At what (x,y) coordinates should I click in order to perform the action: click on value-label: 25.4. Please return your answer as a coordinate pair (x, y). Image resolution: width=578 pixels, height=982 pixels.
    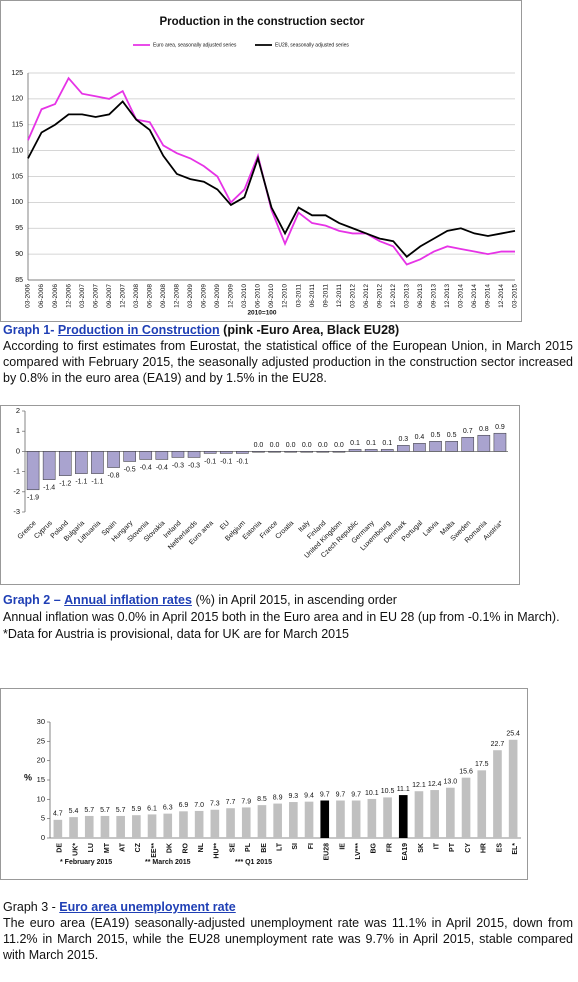
    Looking at the image, I should click on (513, 734).